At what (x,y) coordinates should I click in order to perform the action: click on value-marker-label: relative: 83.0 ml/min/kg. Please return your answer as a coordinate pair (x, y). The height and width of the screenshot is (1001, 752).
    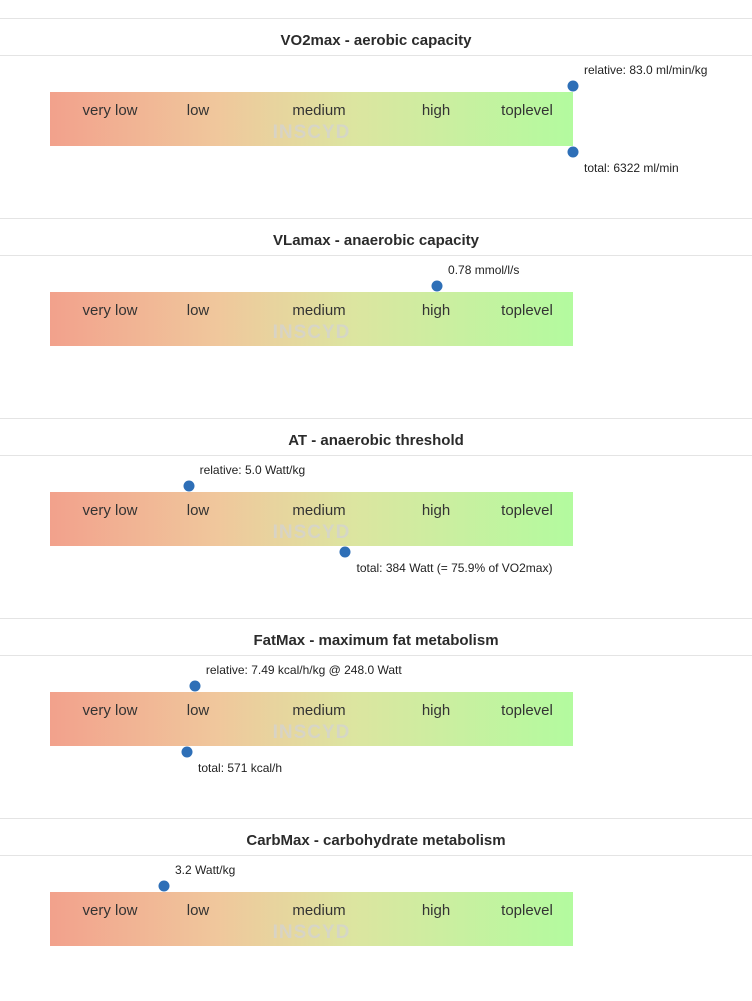
    Looking at the image, I should click on (646, 70).